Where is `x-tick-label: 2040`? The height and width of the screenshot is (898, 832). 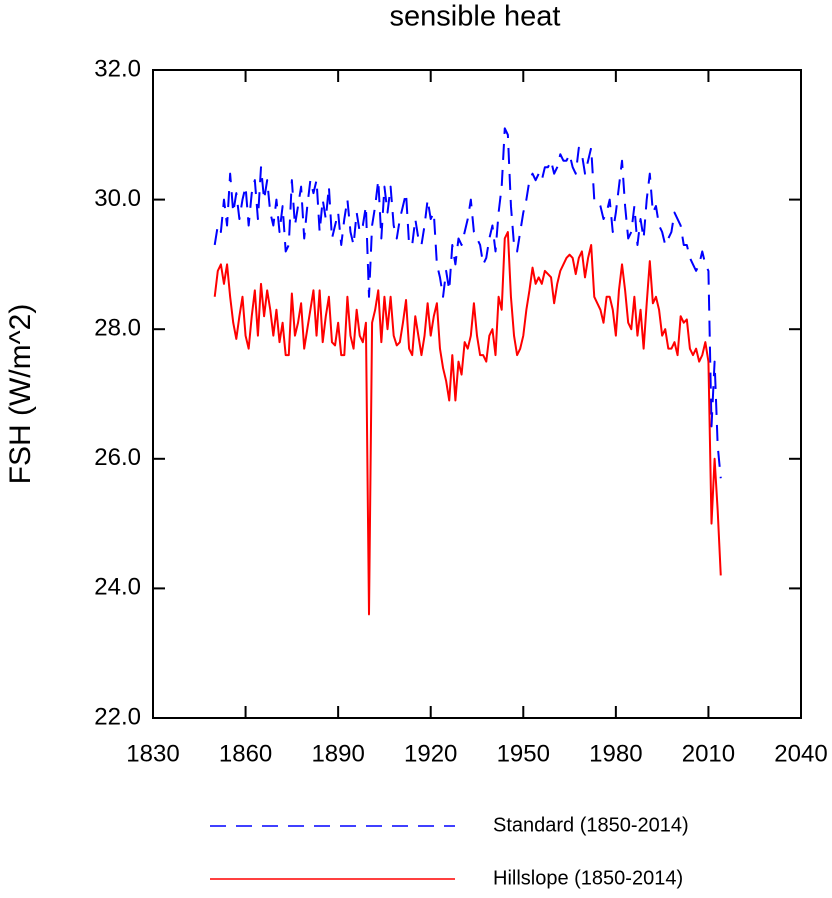
x-tick-label: 2040 is located at coordinates (800, 753).